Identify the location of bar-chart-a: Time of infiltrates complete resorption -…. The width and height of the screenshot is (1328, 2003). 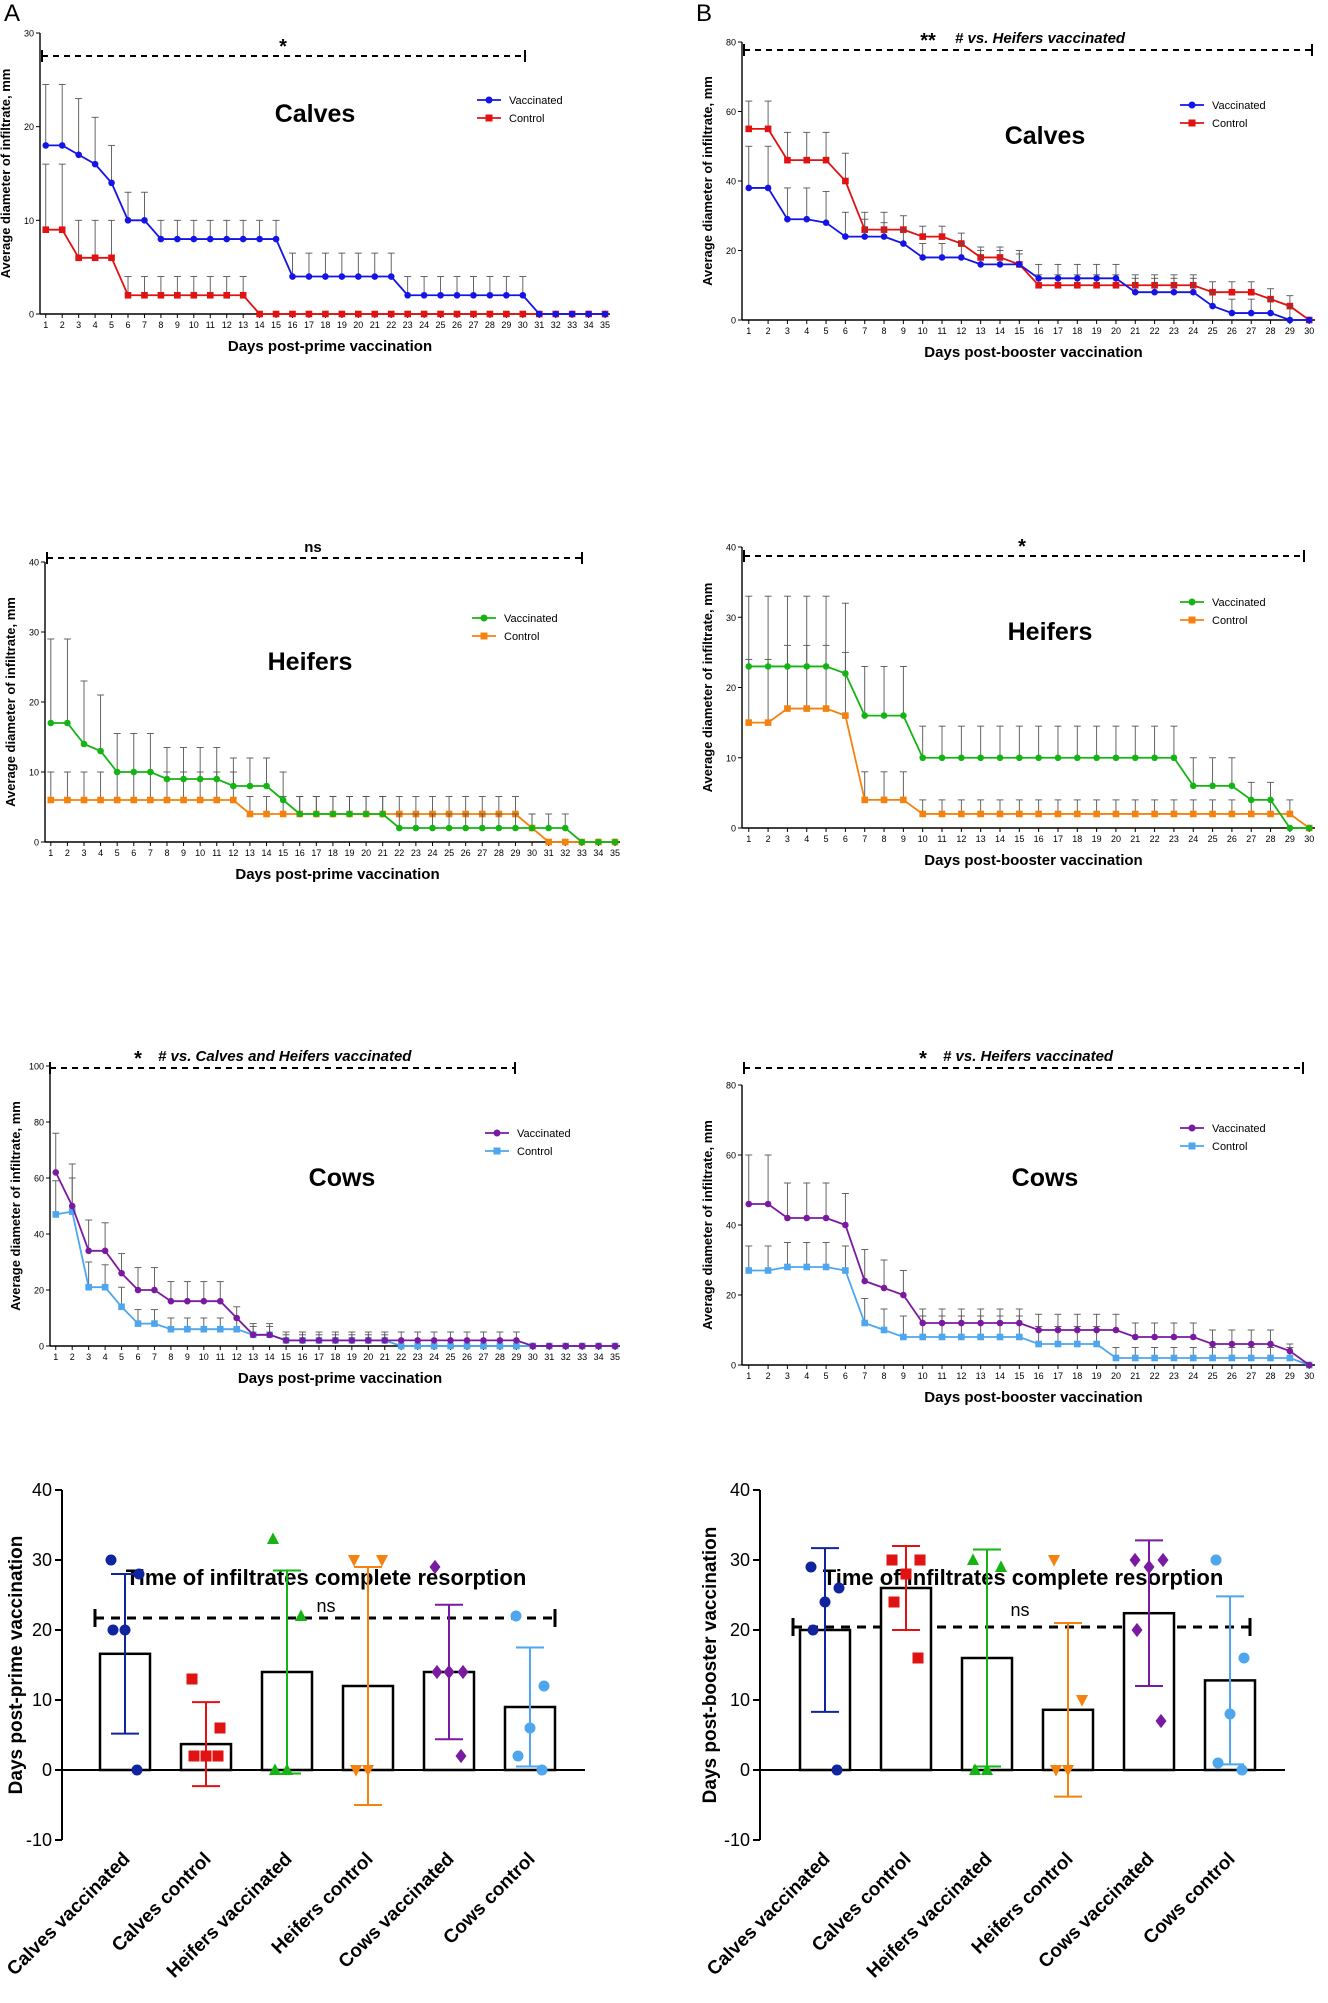
(294, 1731).